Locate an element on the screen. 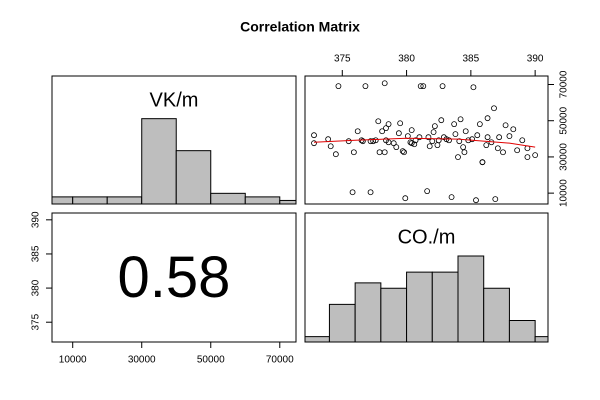 This screenshot has height=400, width=600. chart-title: Correlation Matrix is located at coordinates (300, 27).